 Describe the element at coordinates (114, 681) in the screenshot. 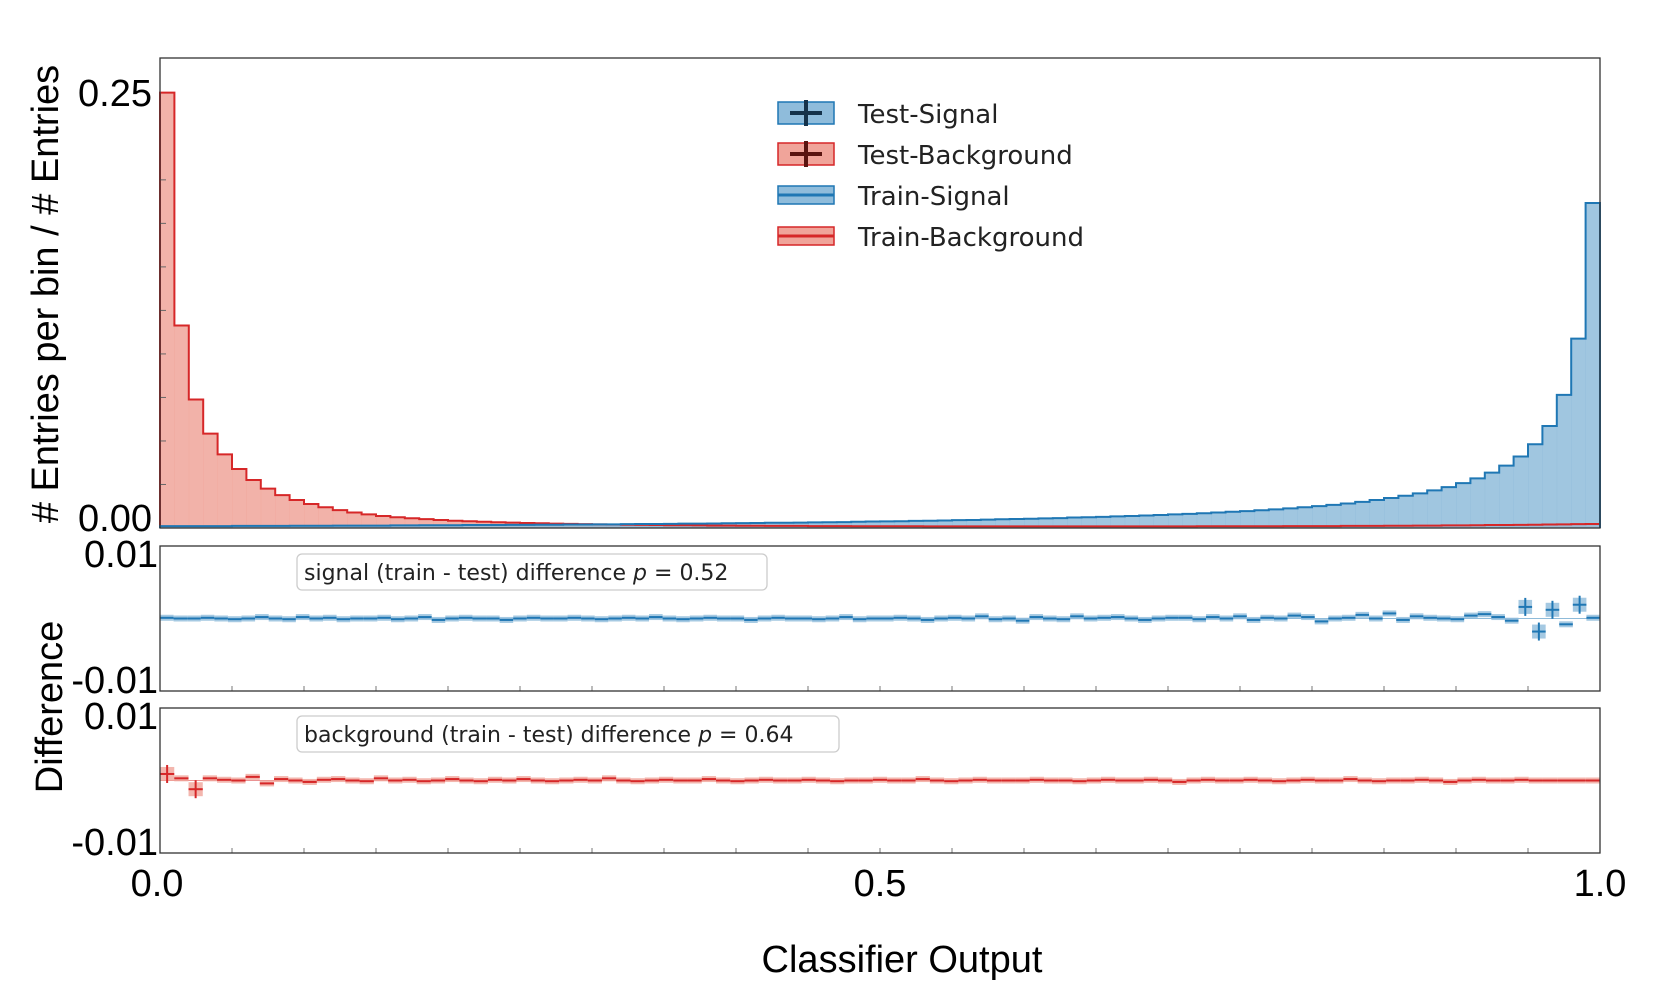

I see `signal-y-tick-bottom: -0.01` at that location.